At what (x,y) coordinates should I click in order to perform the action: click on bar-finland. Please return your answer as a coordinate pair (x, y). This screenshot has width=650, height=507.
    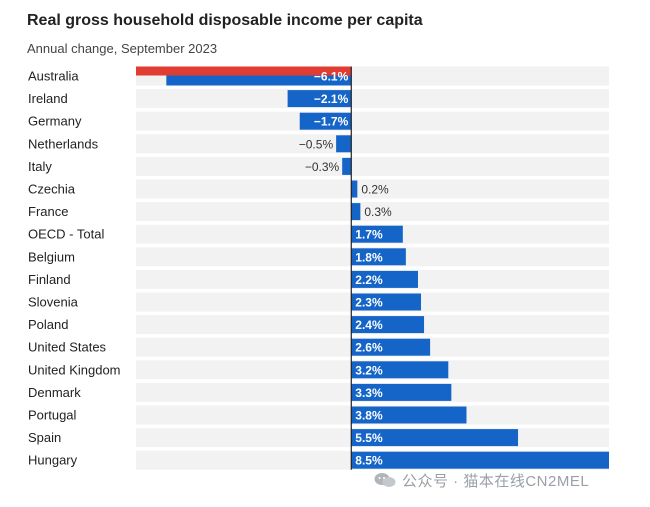
    Looking at the image, I should click on (384, 279).